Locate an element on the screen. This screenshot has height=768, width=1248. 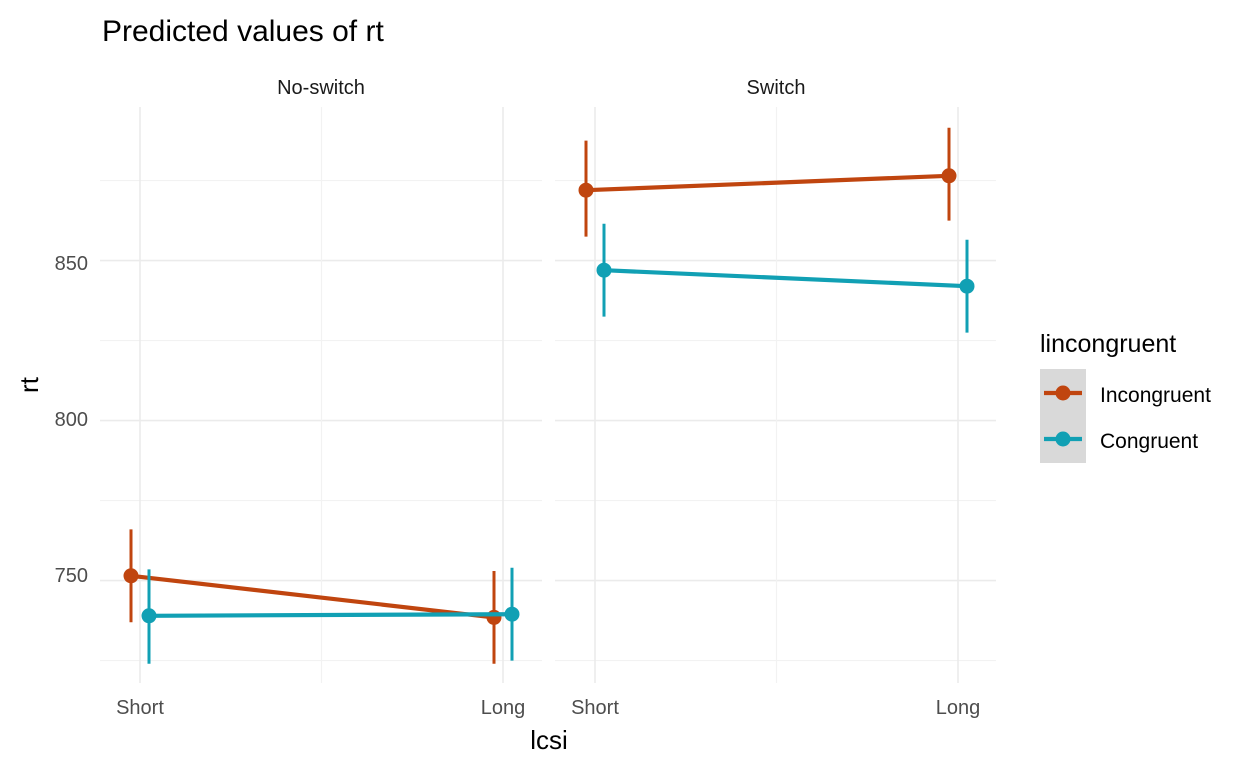
panel-label: Switch is located at coordinates (776, 88).